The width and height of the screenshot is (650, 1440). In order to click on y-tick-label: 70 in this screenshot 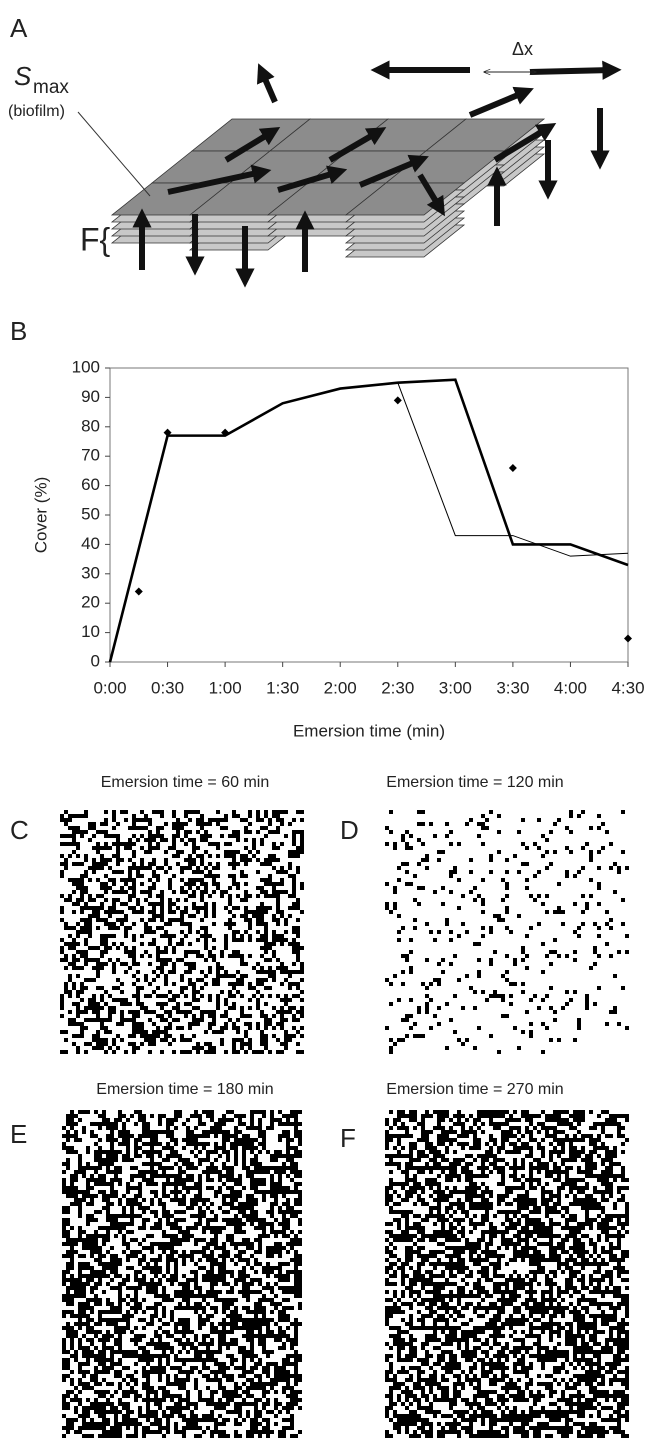, I will do `click(90, 455)`.